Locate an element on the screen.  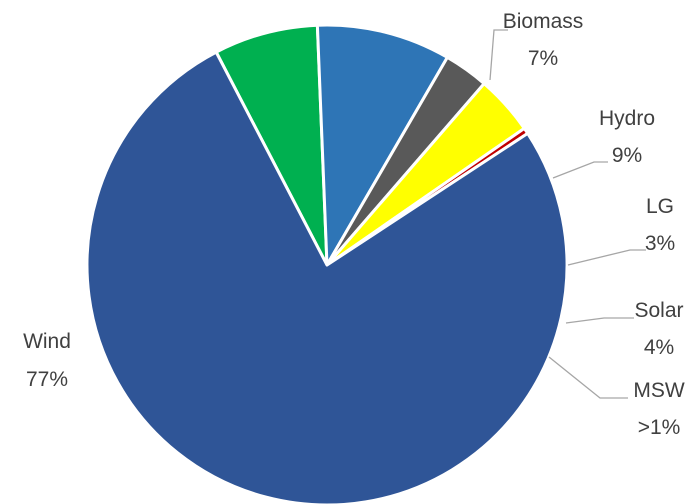
slice-label-biomass: Biomass is located at coordinates (543, 21).